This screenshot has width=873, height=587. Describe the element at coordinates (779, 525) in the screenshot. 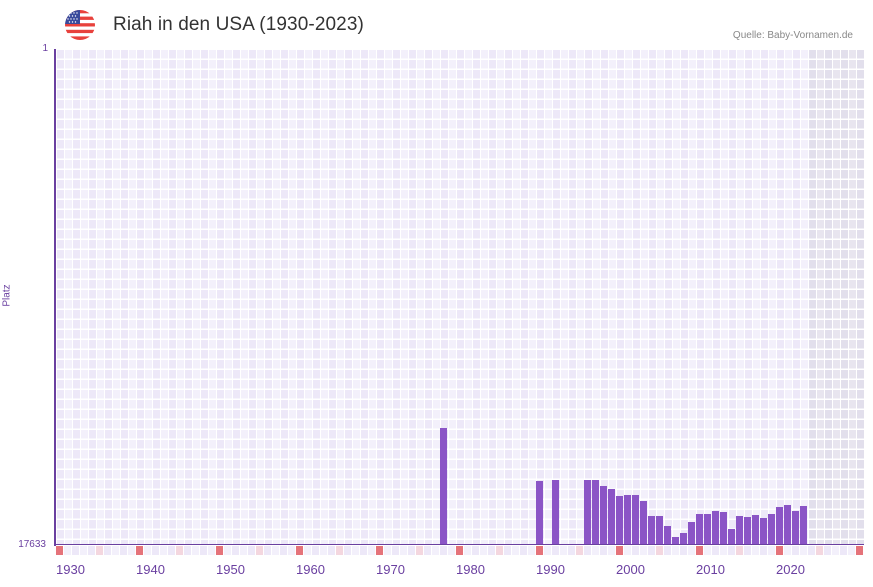

I see `bar-2020` at that location.